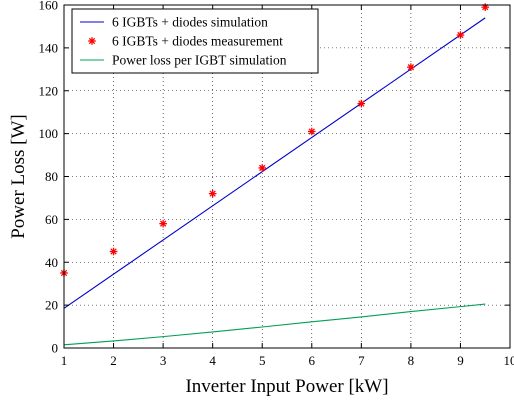  What do you see at coordinates (197, 41) in the screenshot?
I see `legend-label: 6 IGBTs + diodes measurement` at bounding box center [197, 41].